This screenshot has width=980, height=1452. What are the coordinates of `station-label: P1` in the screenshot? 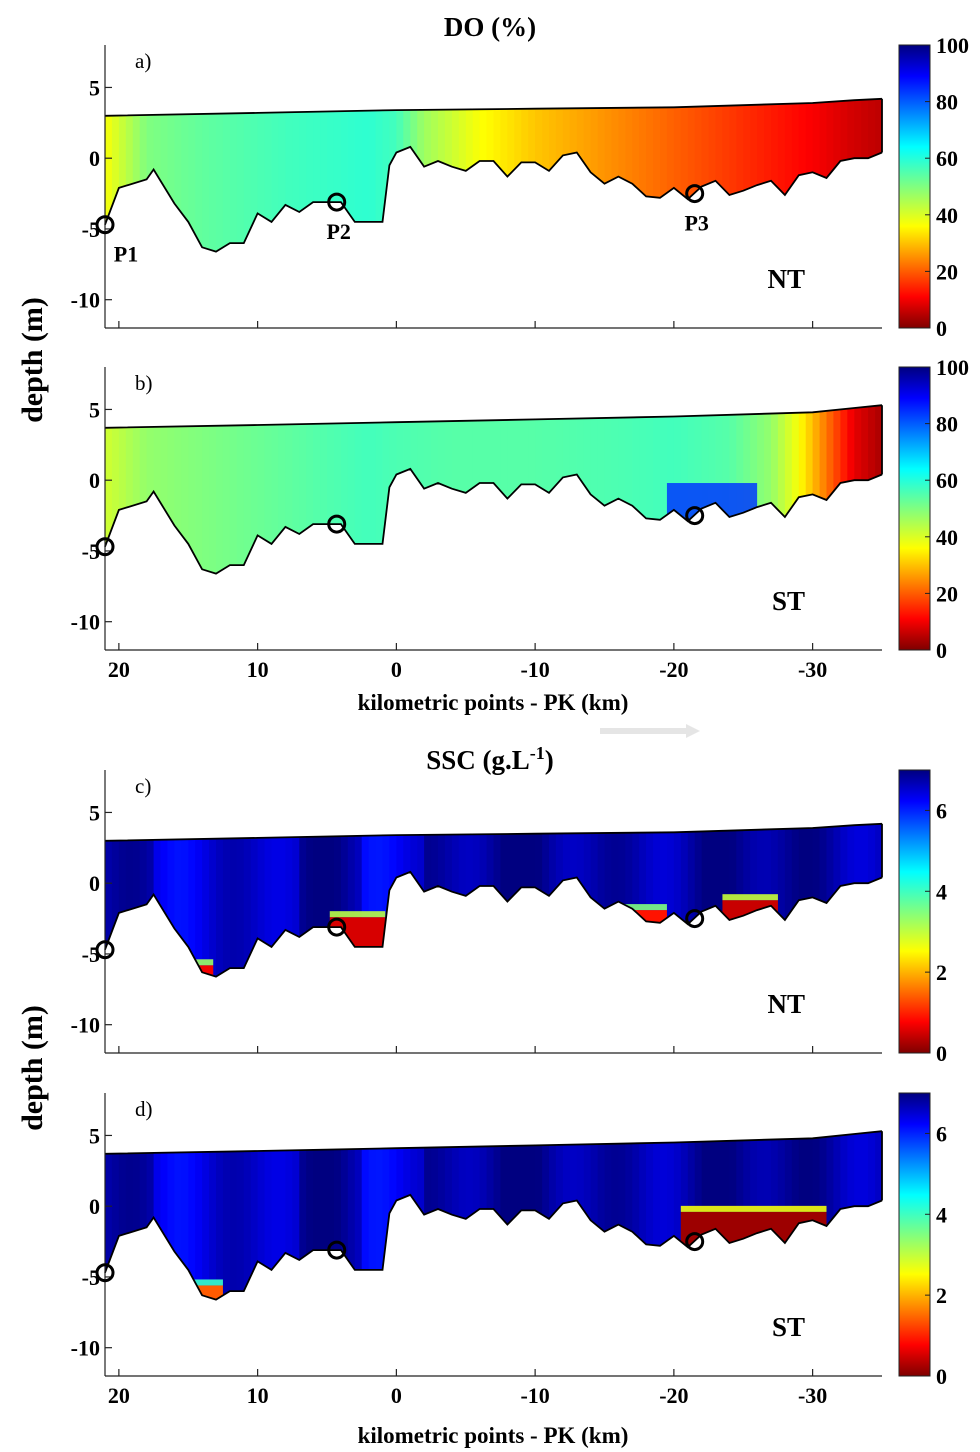 It's located at (126, 254).